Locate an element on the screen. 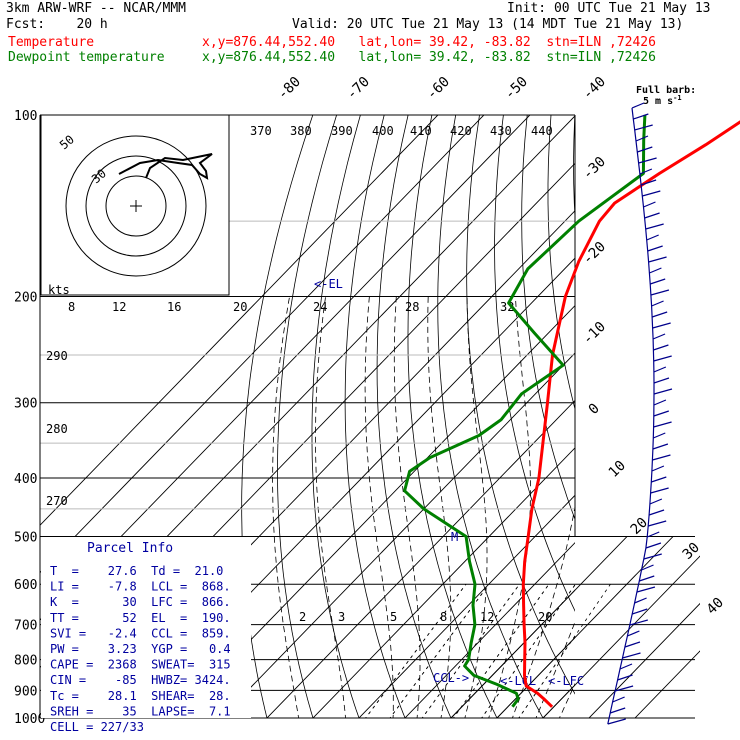 The image size is (740, 740). pressure-tick-200: 200 is located at coordinates (25, 298).